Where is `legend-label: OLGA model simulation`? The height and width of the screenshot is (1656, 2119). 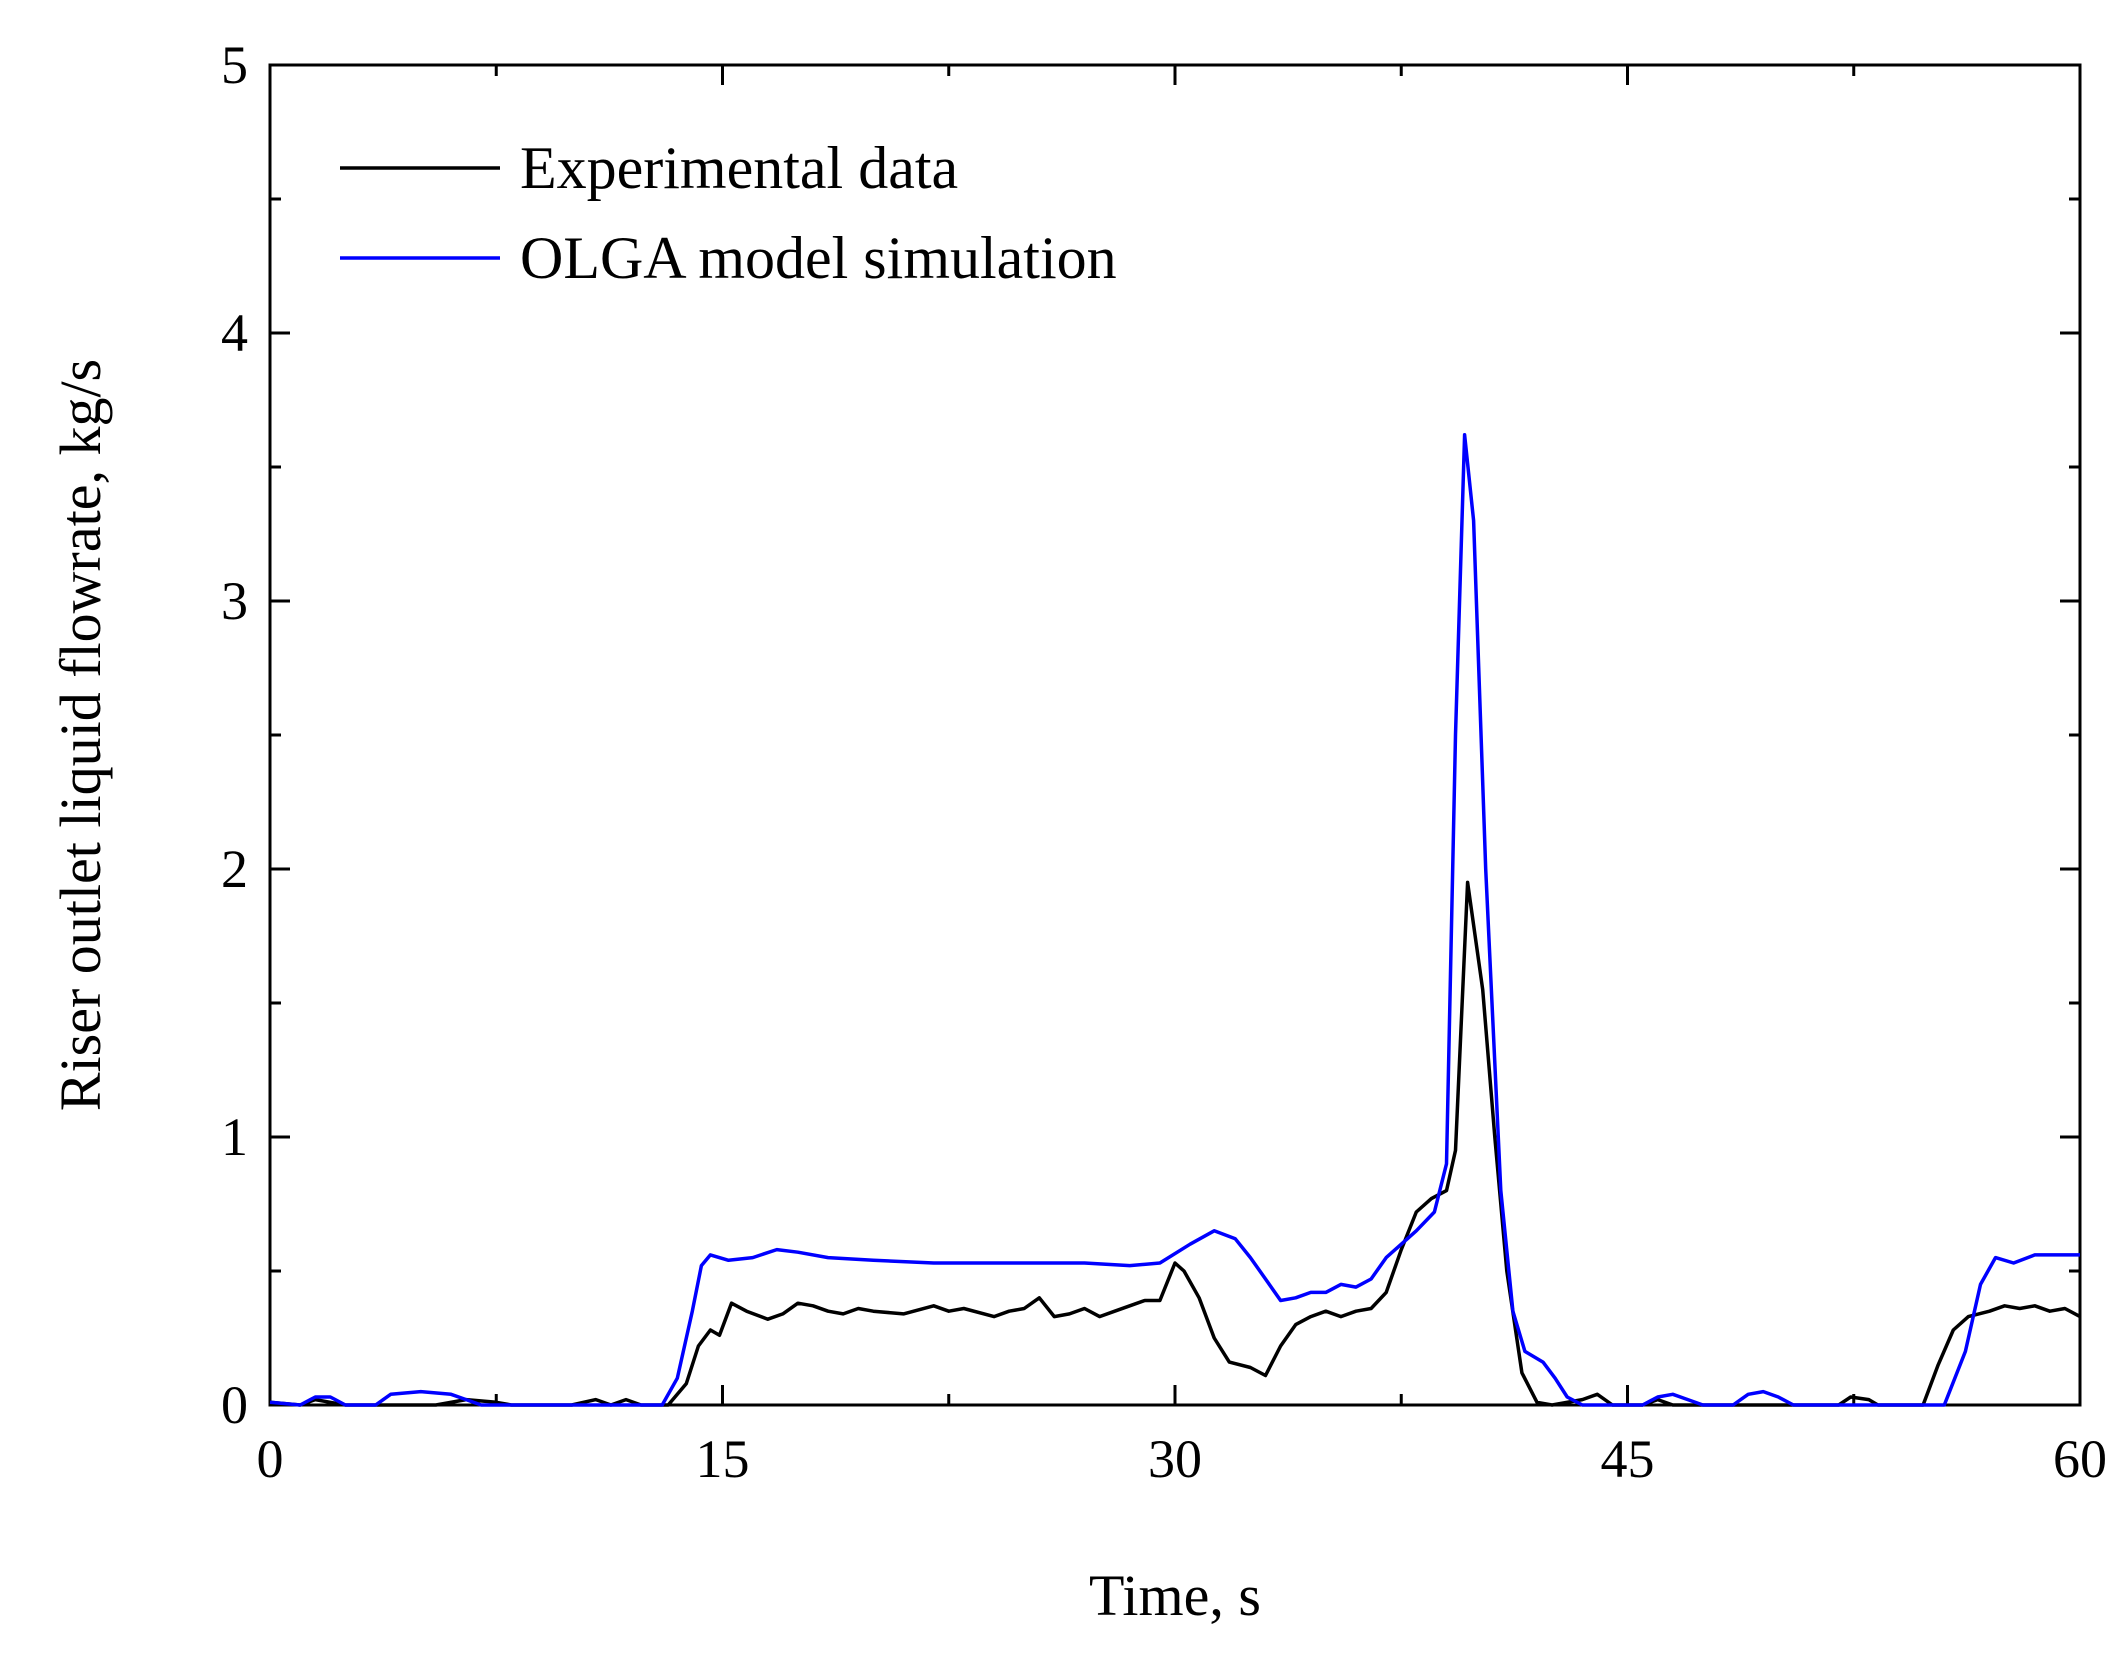 legend-label: OLGA model simulation is located at coordinates (818, 258).